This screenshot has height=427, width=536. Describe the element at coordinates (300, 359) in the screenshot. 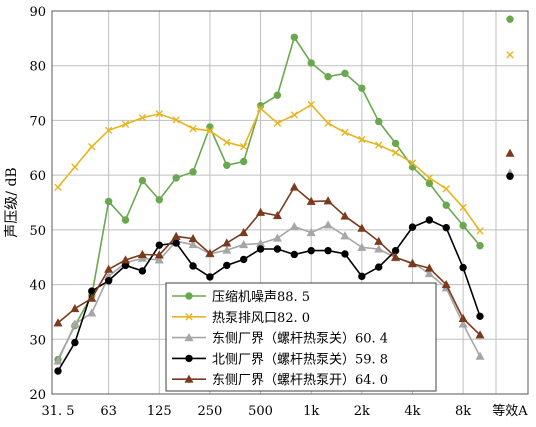

I see `legend-label: 北侧厂界（螺杆热泵关）59. 8` at that location.